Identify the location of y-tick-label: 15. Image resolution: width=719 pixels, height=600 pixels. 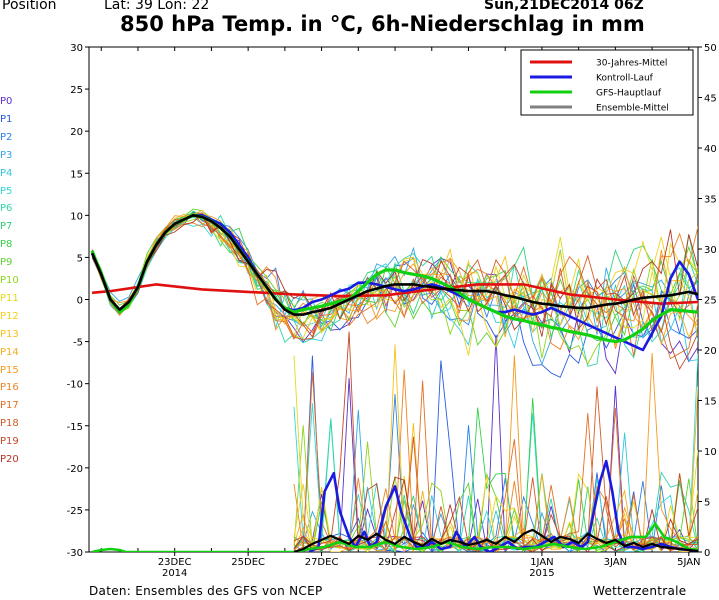
(76, 174).